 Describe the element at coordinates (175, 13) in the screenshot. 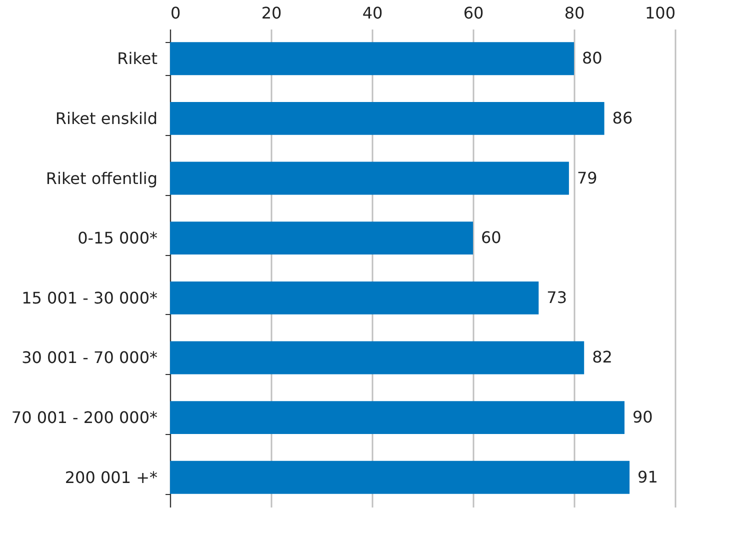

I see `x-tick-label: 0` at that location.